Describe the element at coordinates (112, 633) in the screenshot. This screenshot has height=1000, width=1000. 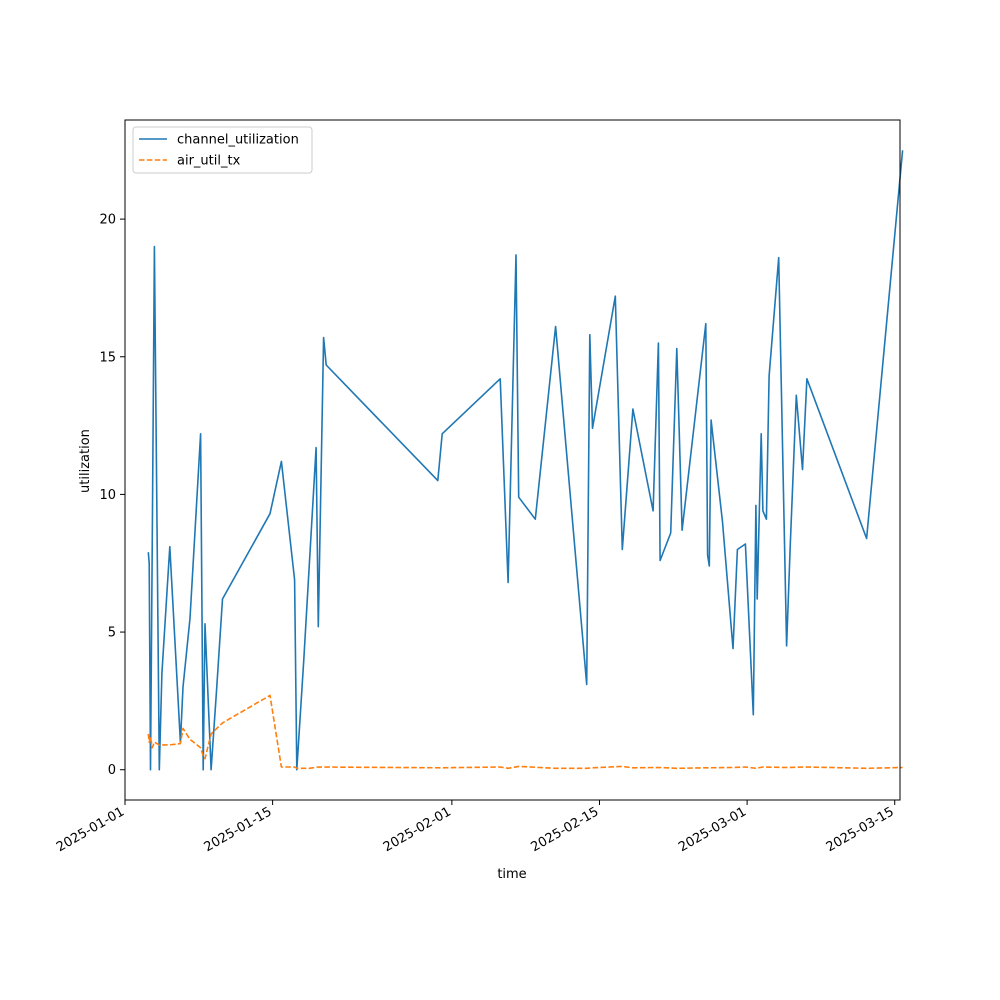
I see `y-tick-label: 5` at that location.